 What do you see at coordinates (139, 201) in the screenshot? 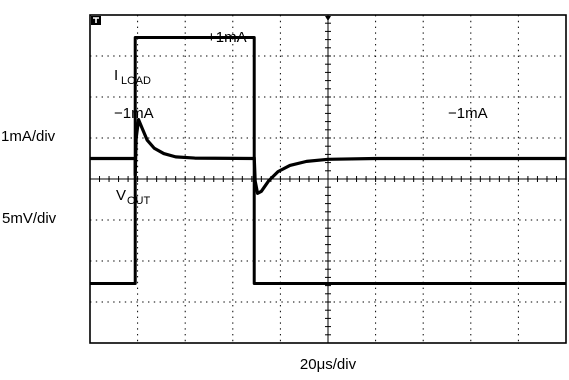
I see `vout-label-sub: OUT` at bounding box center [139, 201].